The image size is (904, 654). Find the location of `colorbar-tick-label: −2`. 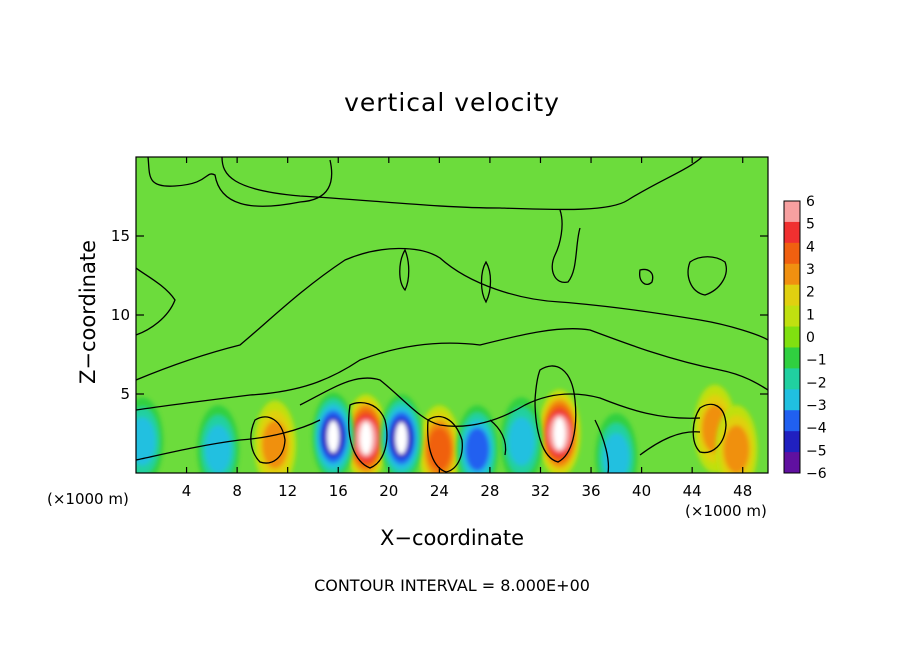

colorbar-tick-label: −2 is located at coordinates (816, 383).